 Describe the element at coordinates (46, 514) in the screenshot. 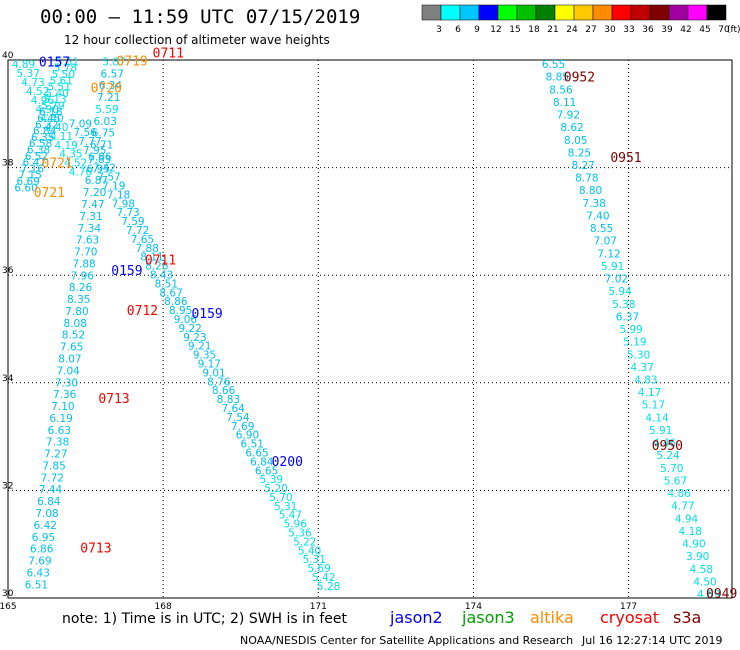

I see `swh-value-label: 7.08` at that location.